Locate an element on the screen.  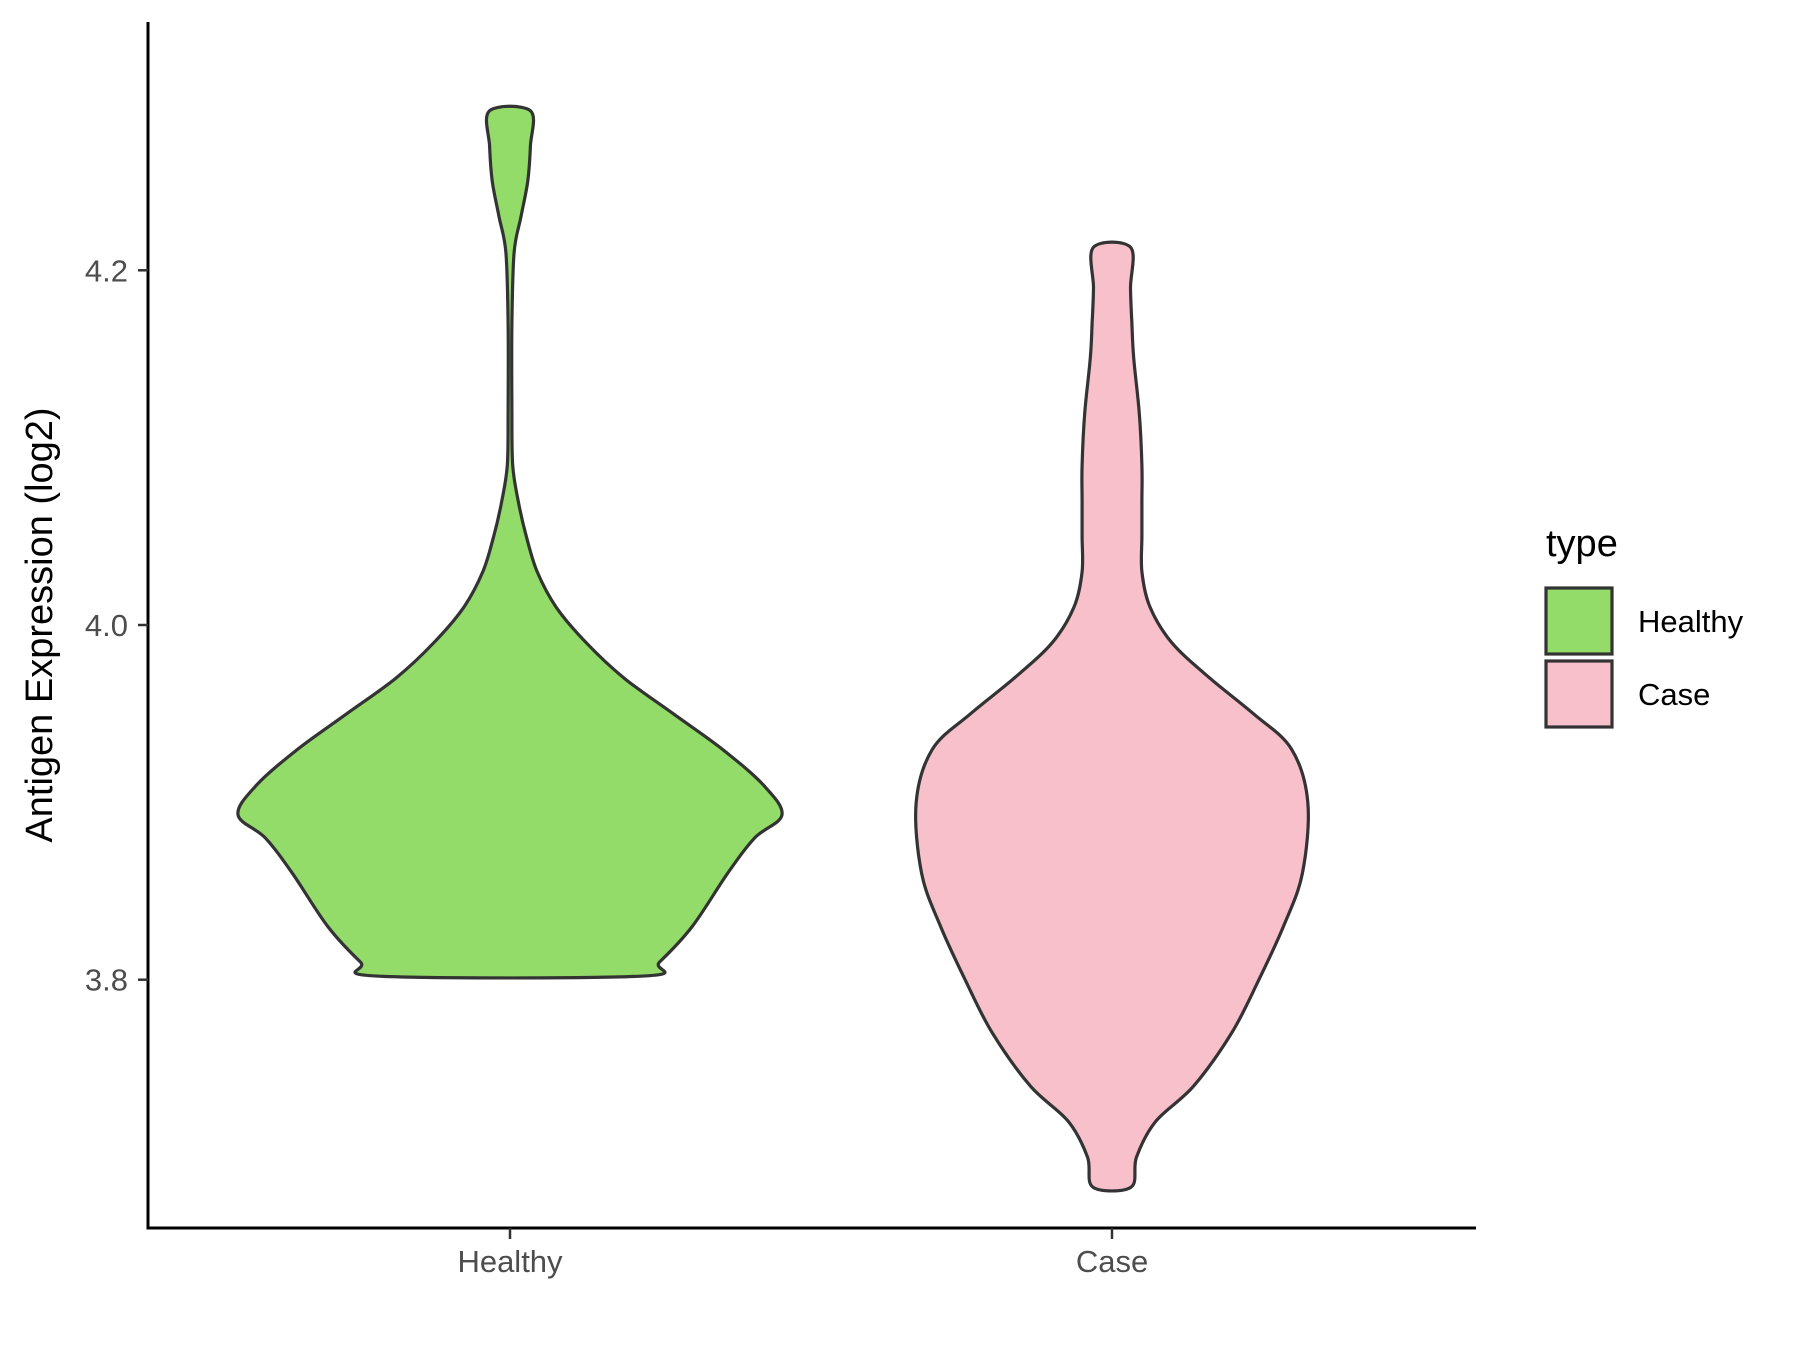
y-ticks: 3.8 4.0 4.2 is located at coordinates (116, 625).